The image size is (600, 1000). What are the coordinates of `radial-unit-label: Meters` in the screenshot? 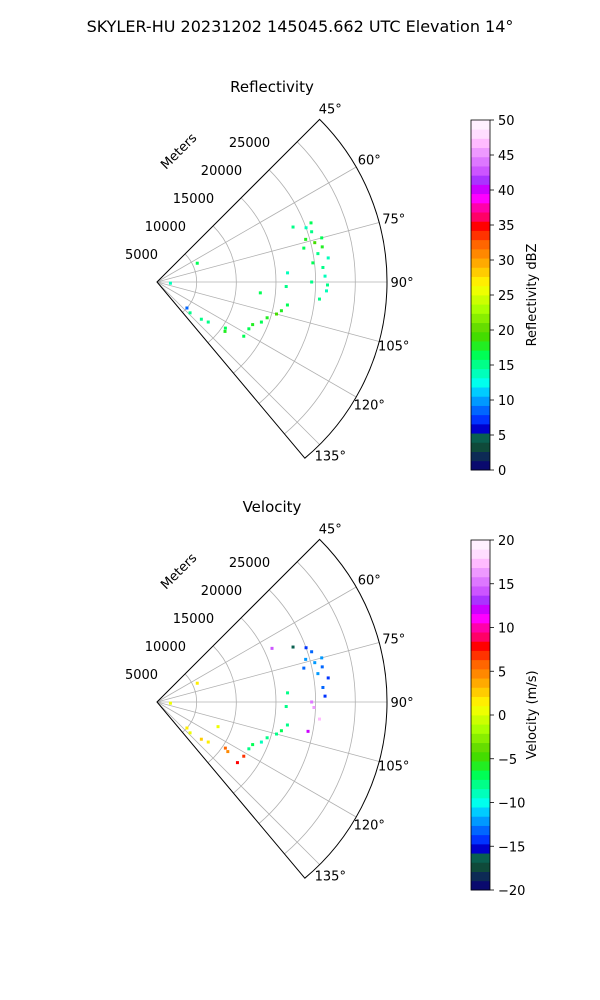 It's located at (179, 572).